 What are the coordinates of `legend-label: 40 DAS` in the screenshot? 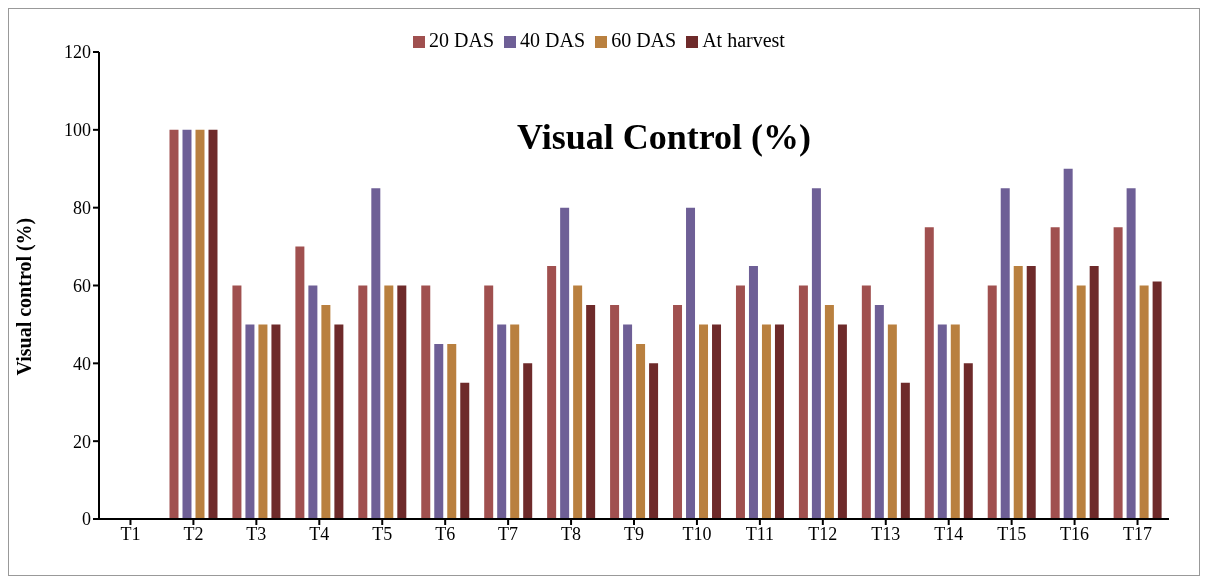 It's located at (553, 40).